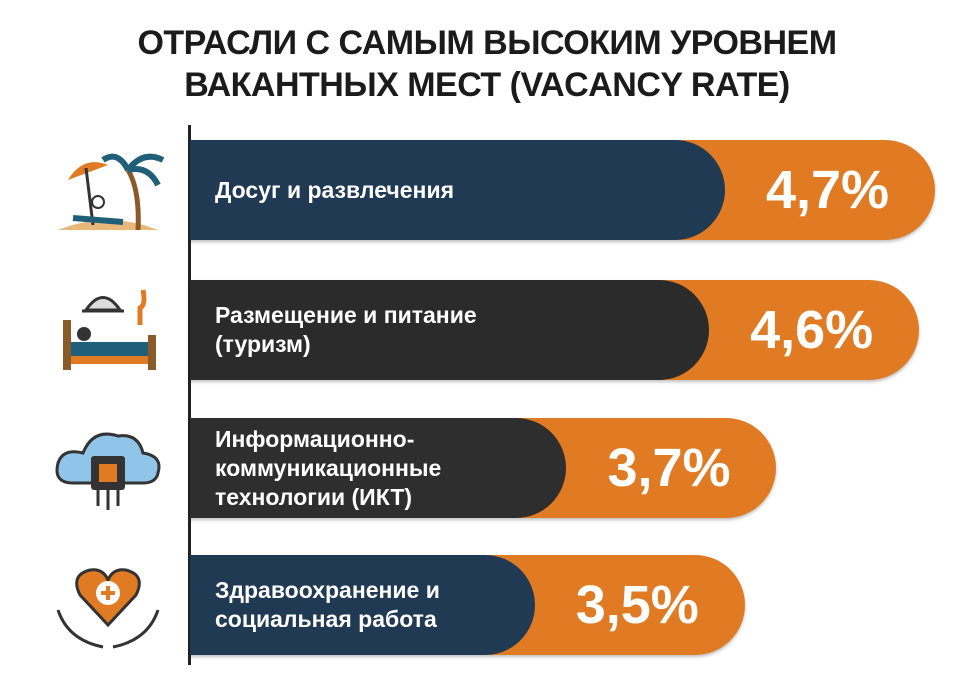  I want to click on category-label: Досуг и развлечения, so click(335, 189).